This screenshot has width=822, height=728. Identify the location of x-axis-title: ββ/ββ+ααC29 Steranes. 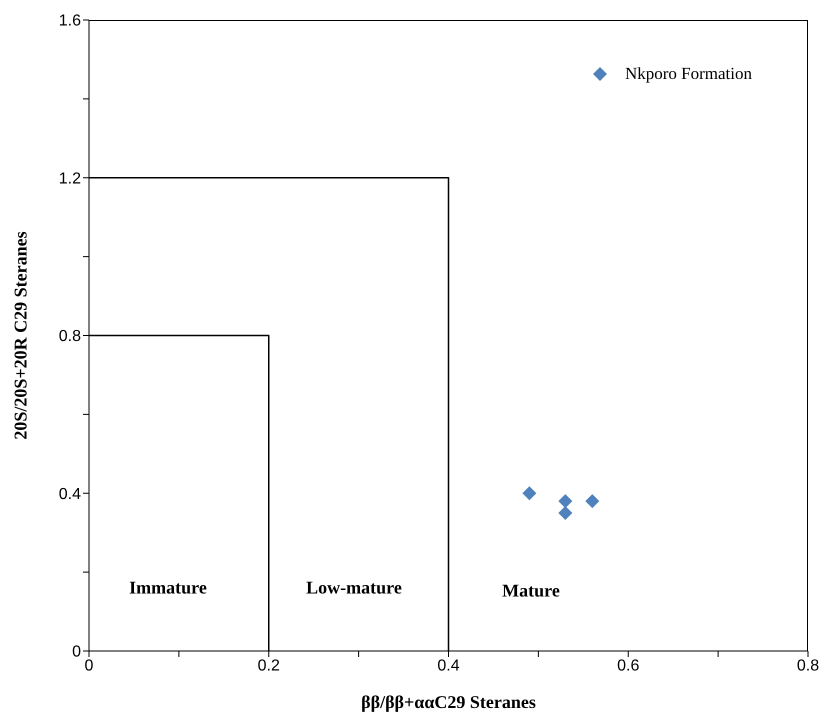
(448, 702).